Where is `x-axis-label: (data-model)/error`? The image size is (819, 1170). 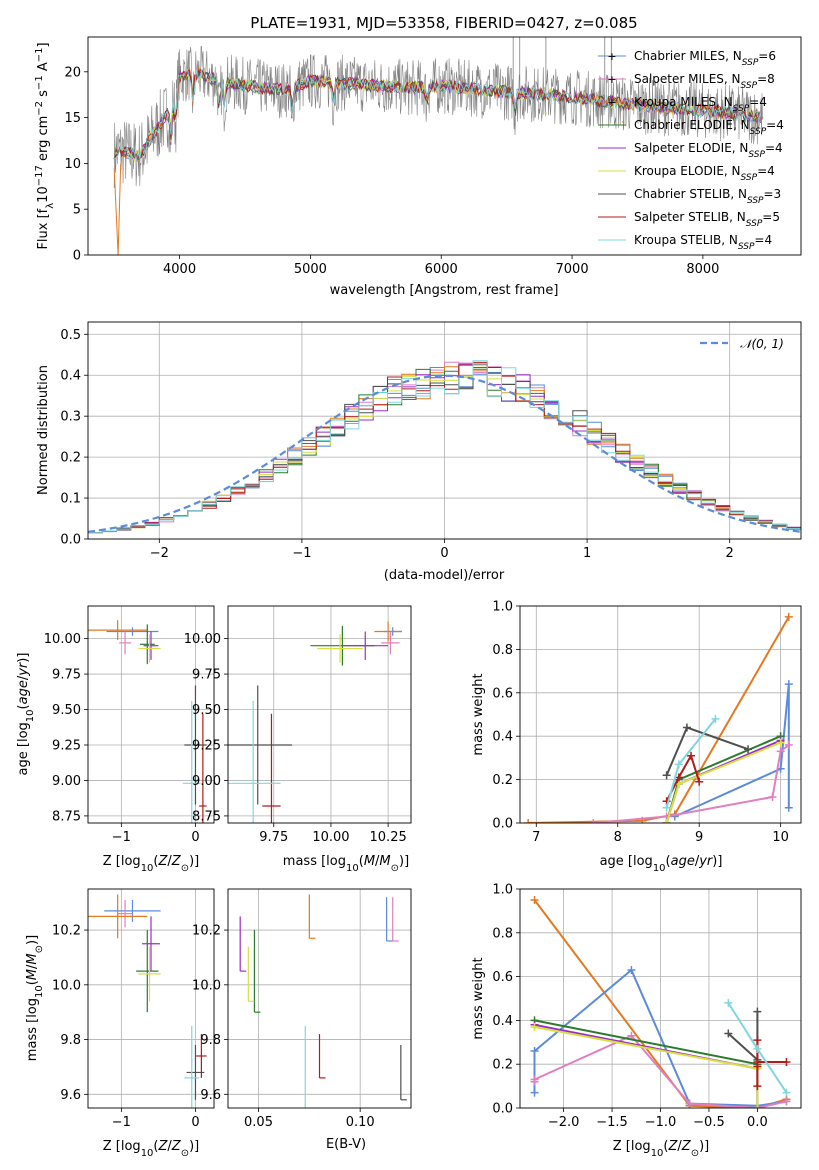
x-axis-label: (data-model)/error is located at coordinates (444, 575).